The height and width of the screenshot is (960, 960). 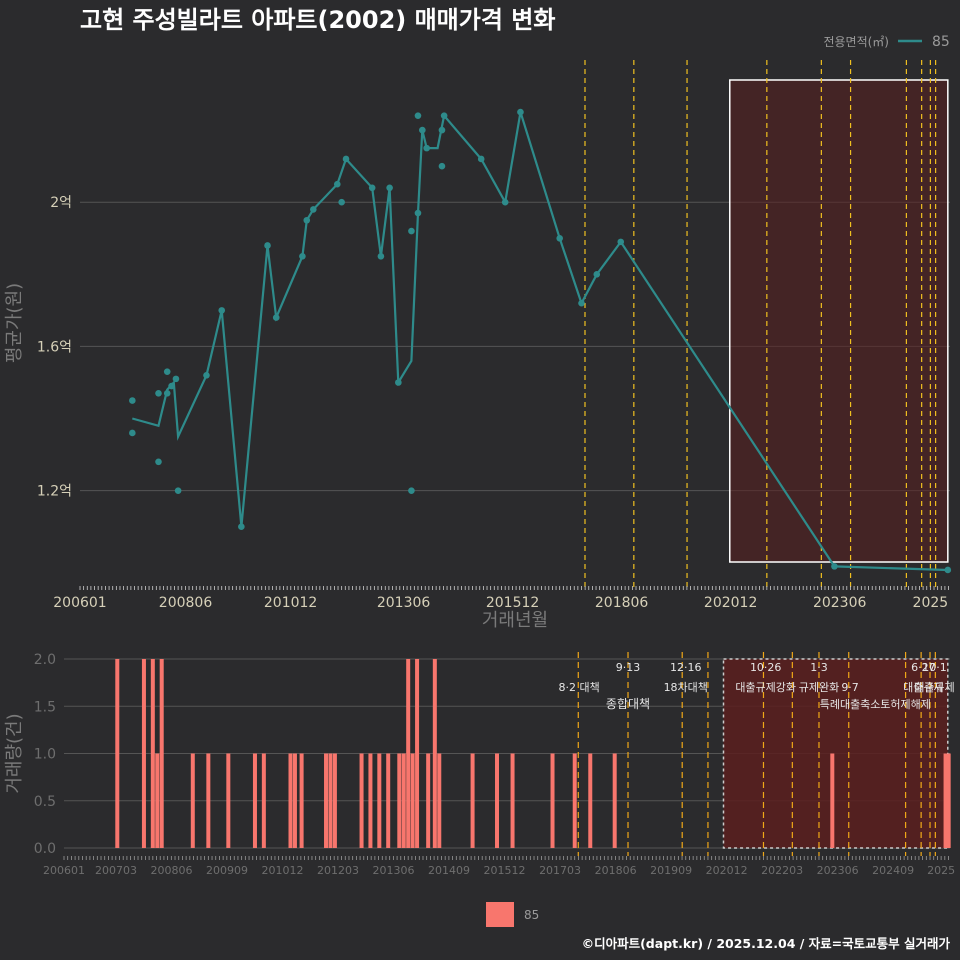 What do you see at coordinates (500, 914) in the screenshot?
I see `bottom-legend-swatch` at bounding box center [500, 914].